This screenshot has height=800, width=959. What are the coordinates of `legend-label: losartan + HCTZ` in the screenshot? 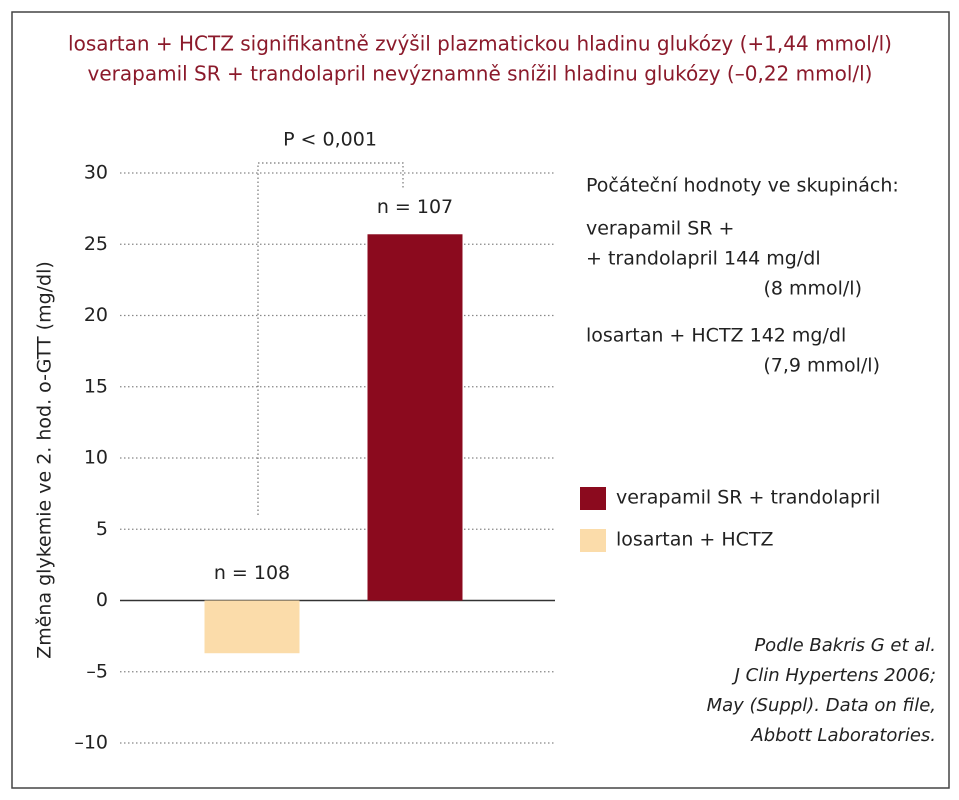 It's located at (695, 540).